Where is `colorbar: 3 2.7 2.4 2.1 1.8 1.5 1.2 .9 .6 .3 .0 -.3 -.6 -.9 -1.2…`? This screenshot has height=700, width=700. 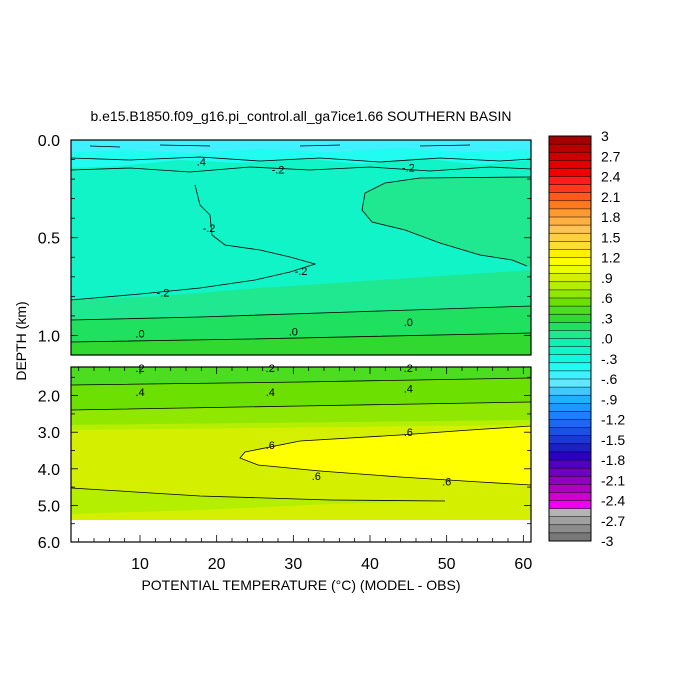 colorbar: 3 2.7 2.4 2.1 1.8 1.5 1.2 .9 .6 .3 .0 -.3 -.6 -.9 -1.2… is located at coordinates (586, 338).